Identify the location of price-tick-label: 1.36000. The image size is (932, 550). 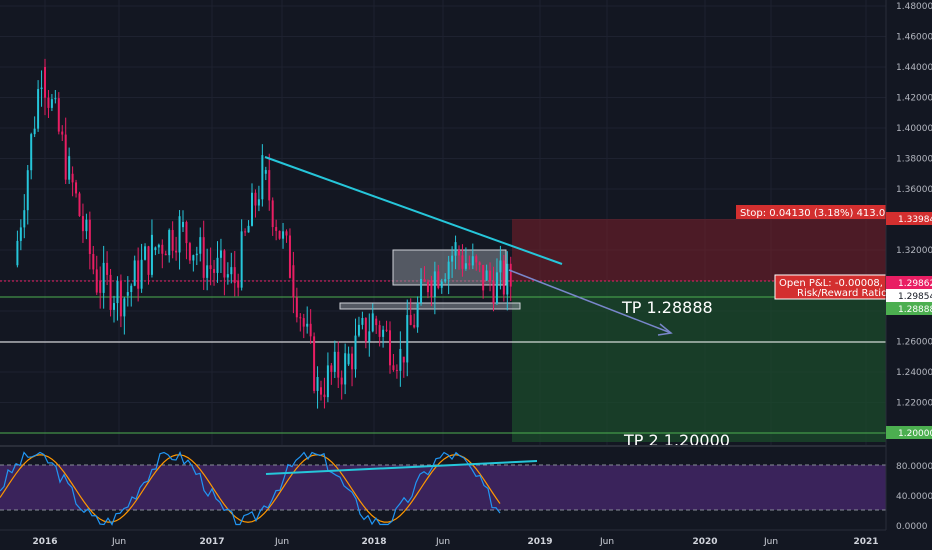
(914, 190).